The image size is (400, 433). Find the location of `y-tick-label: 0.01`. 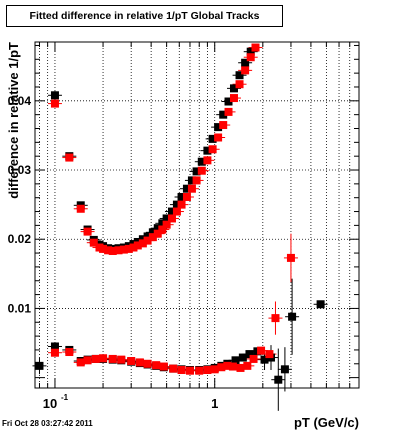

y-tick-label: 0.01 is located at coordinates (20, 308).